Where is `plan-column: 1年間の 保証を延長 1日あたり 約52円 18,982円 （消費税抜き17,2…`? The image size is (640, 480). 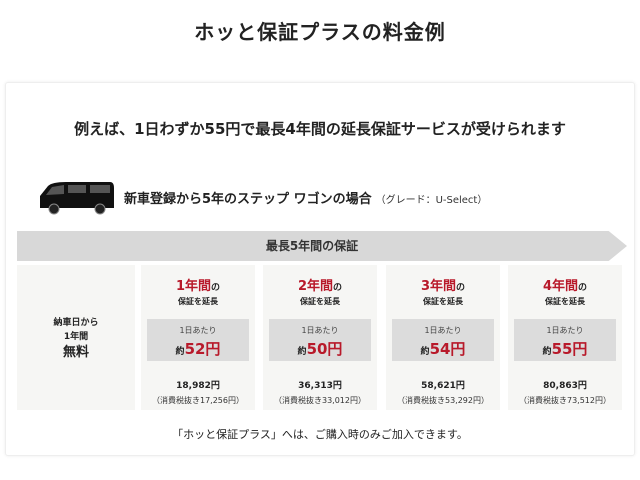
plan-column: 1年間の 保証を延長 1日あたり 約52円 18,982円 （消費税抜き17,2… is located at coordinates (198, 337).